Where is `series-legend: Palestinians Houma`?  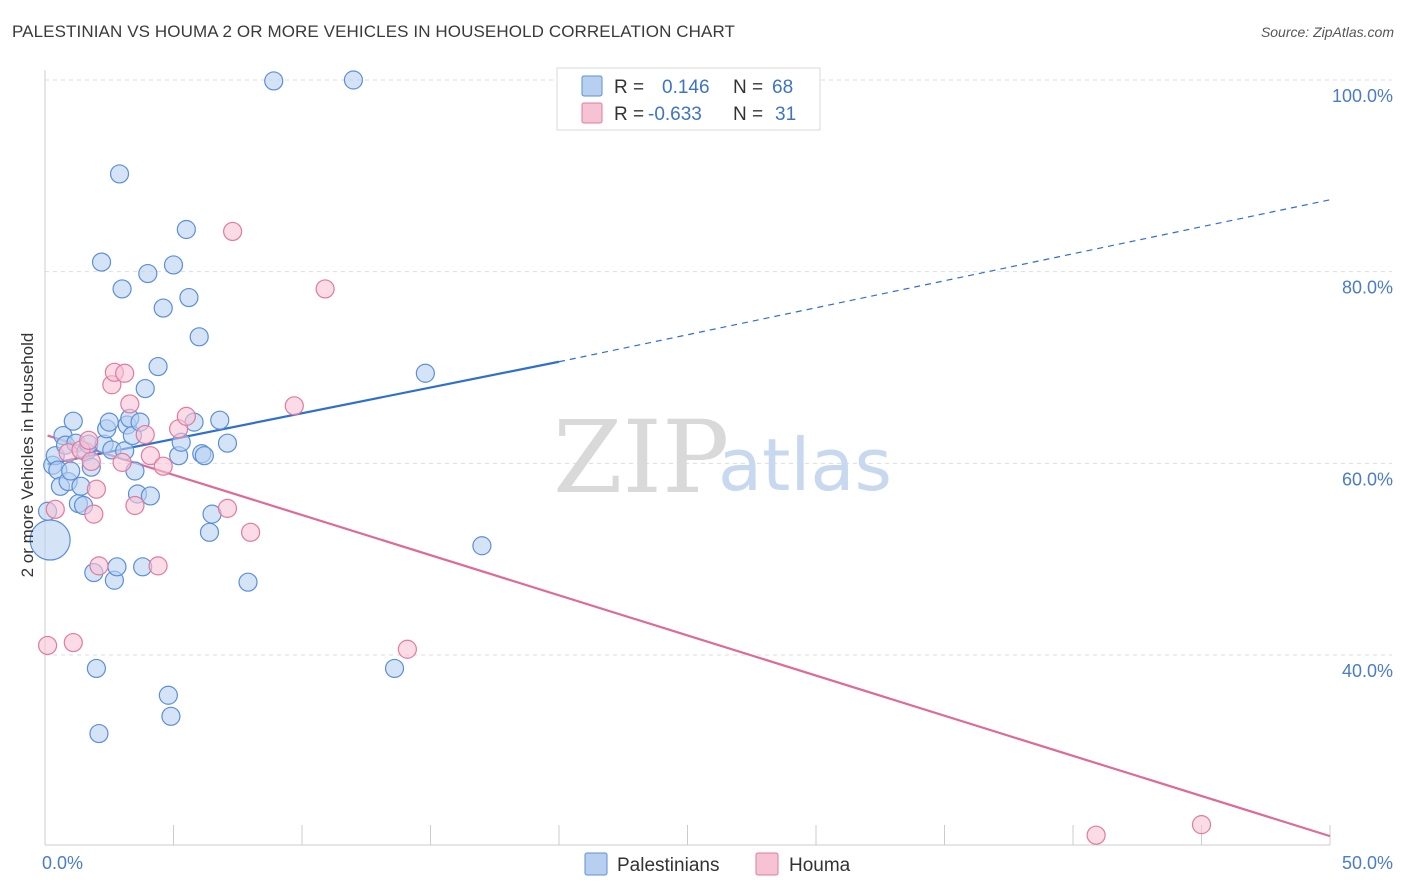 series-legend: Palestinians Houma is located at coordinates (717, 864).